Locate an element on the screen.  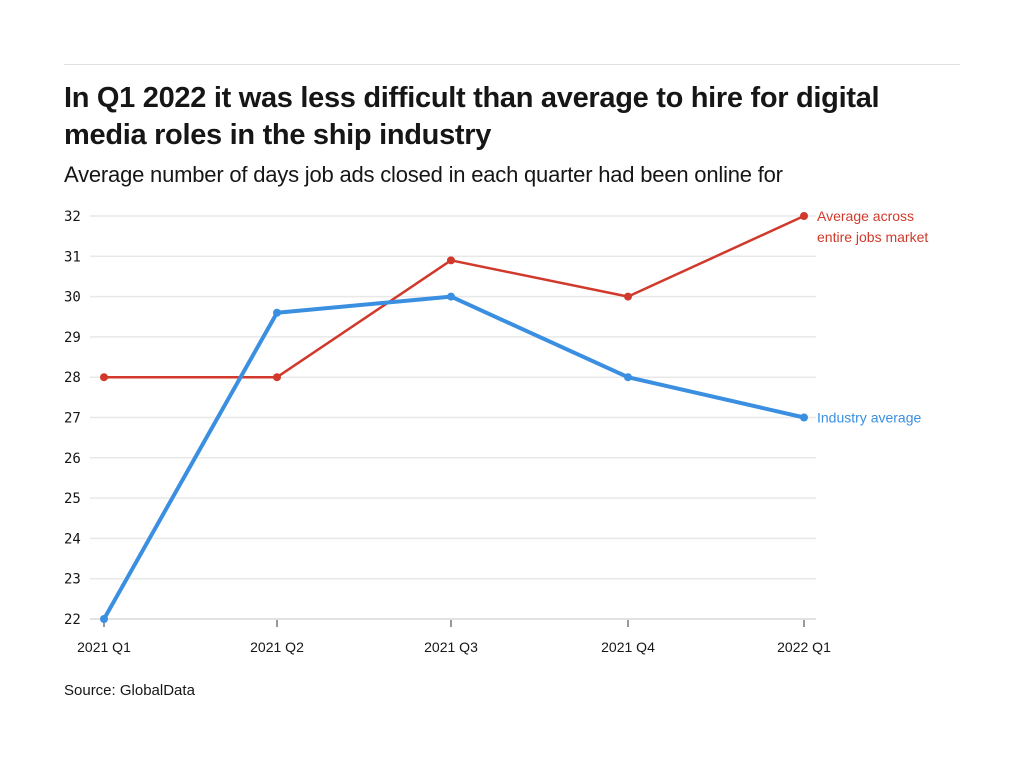
x-tick-label: 2022 Q1 is located at coordinates (804, 647).